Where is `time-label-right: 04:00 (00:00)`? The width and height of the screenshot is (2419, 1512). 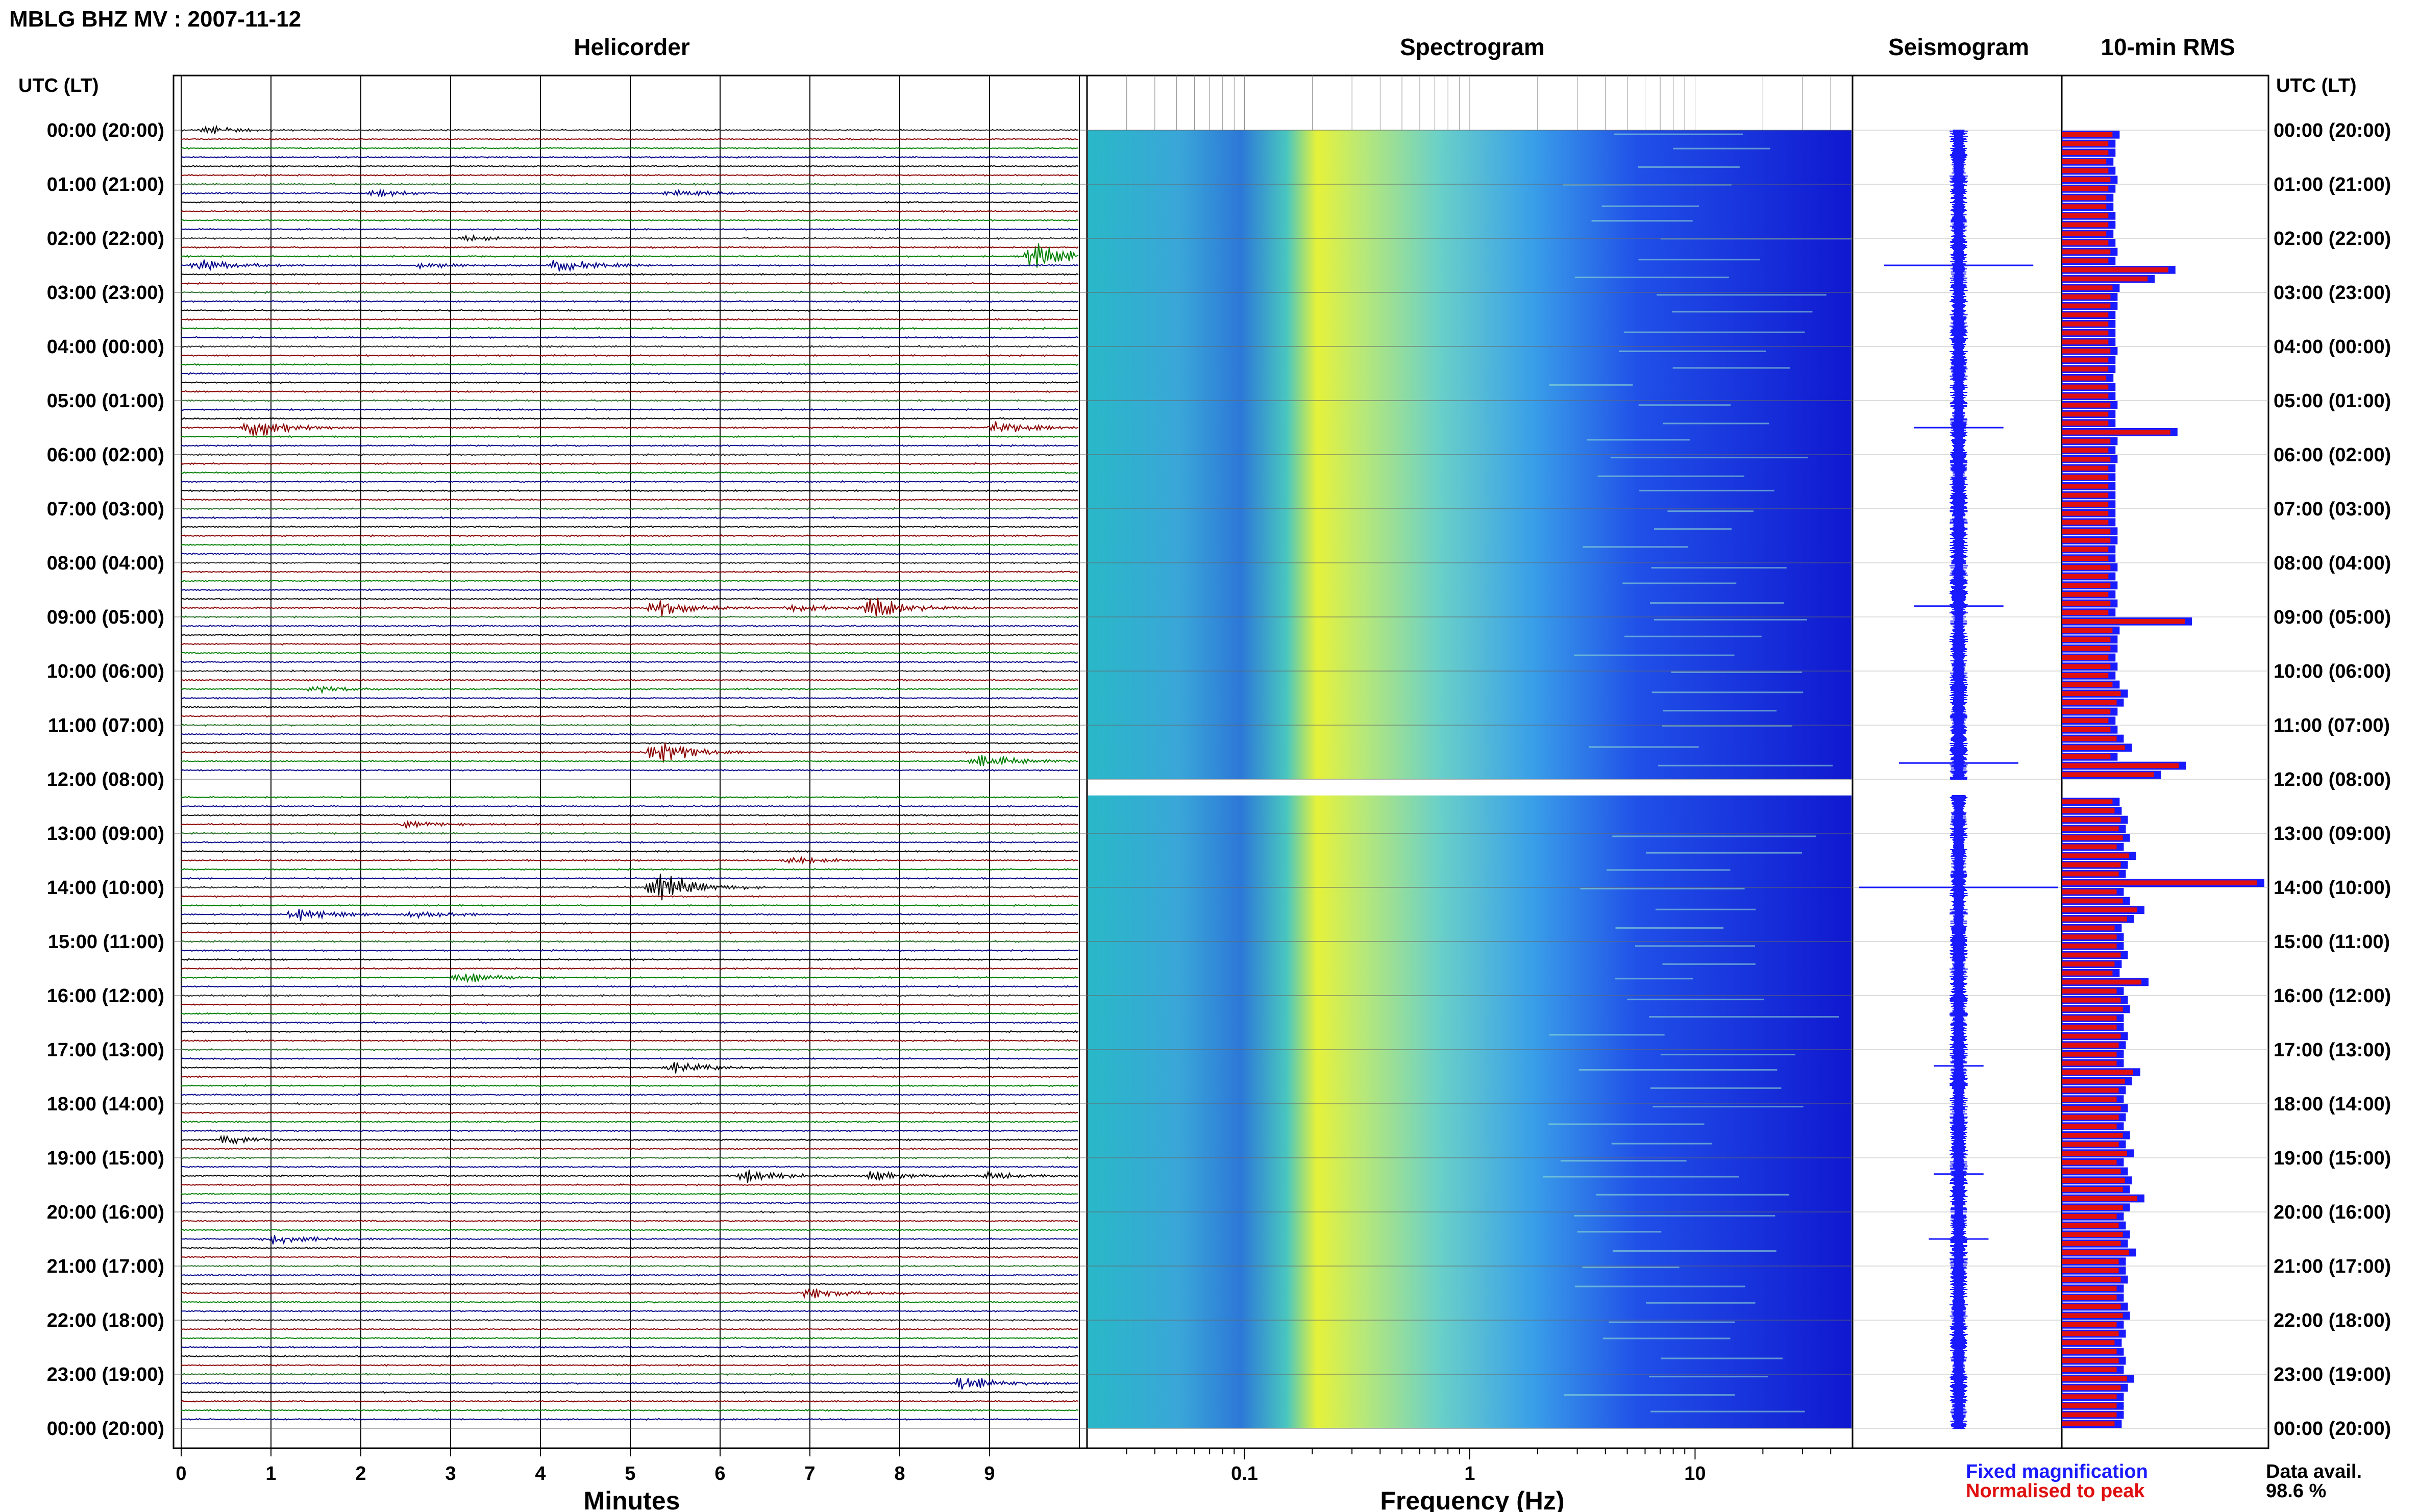
time-label-right: 04:00 (00:00) is located at coordinates (2332, 347).